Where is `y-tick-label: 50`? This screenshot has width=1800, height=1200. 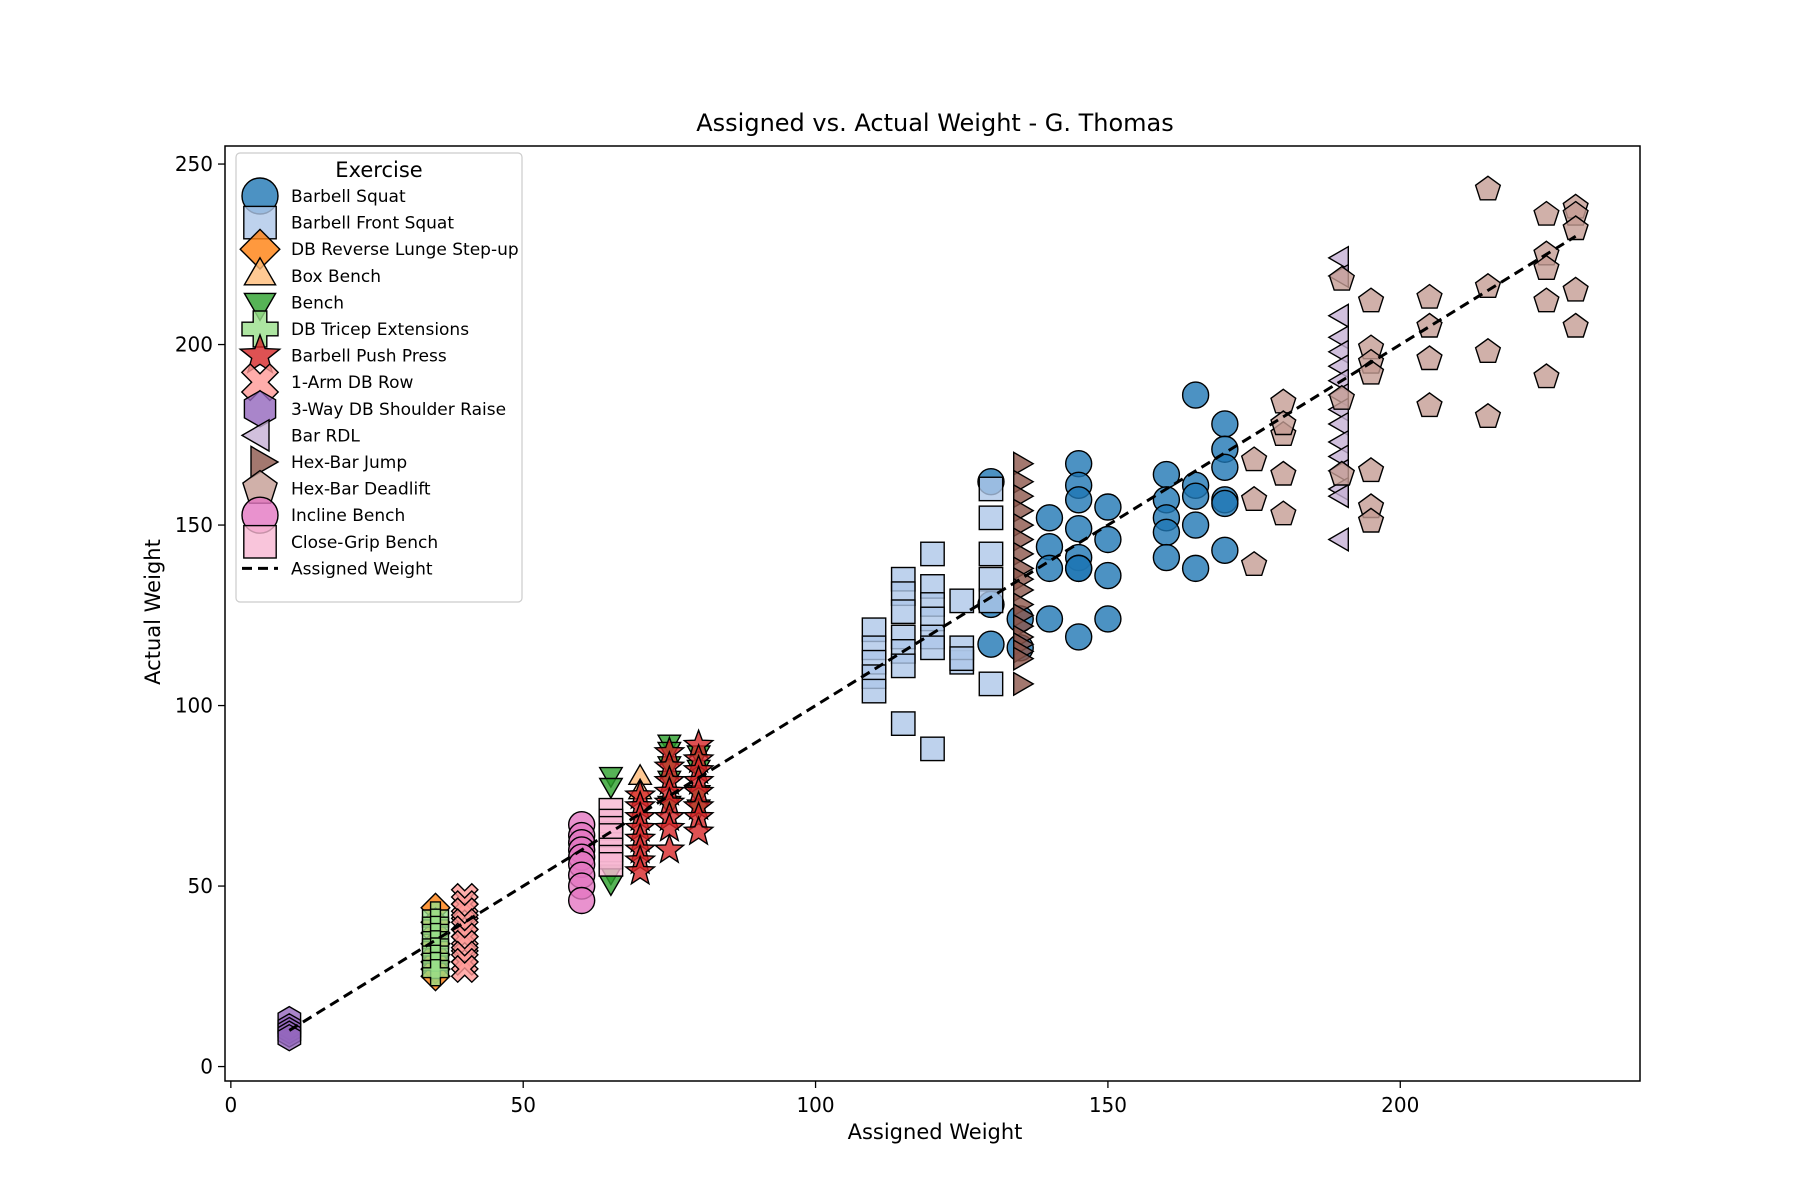 y-tick-label: 50 is located at coordinates (200, 886).